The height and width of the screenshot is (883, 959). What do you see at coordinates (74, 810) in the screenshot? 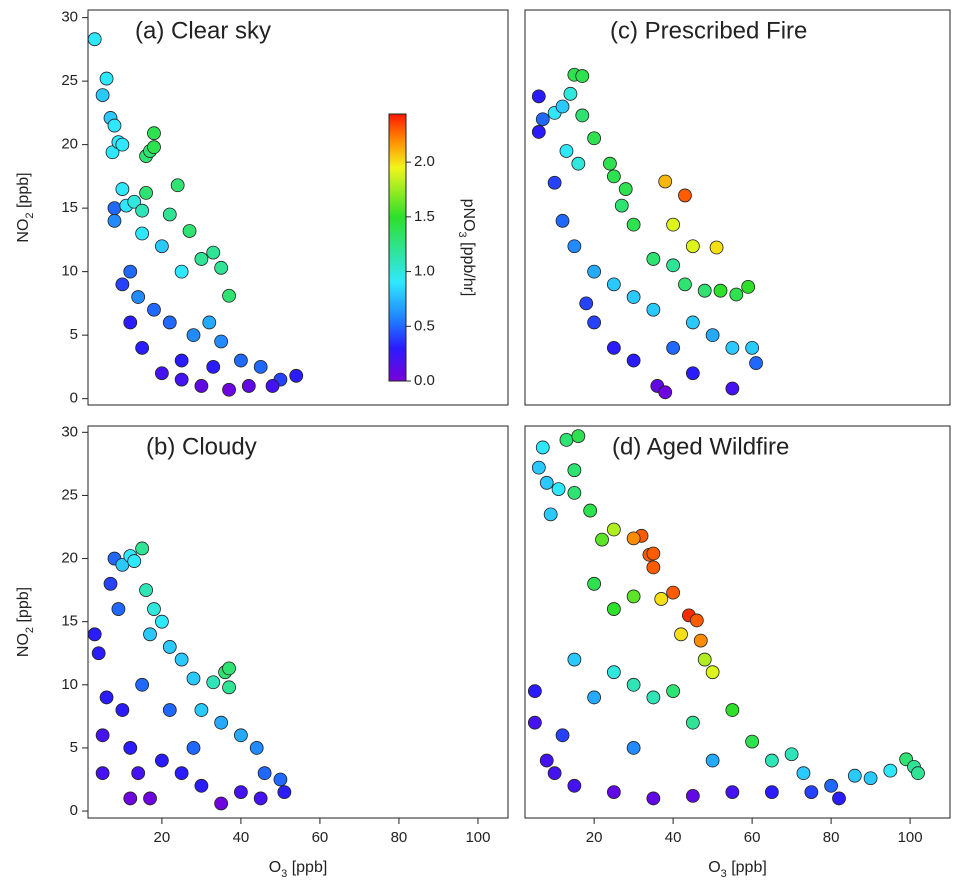
I see `y-tick-label: 0` at bounding box center [74, 810].